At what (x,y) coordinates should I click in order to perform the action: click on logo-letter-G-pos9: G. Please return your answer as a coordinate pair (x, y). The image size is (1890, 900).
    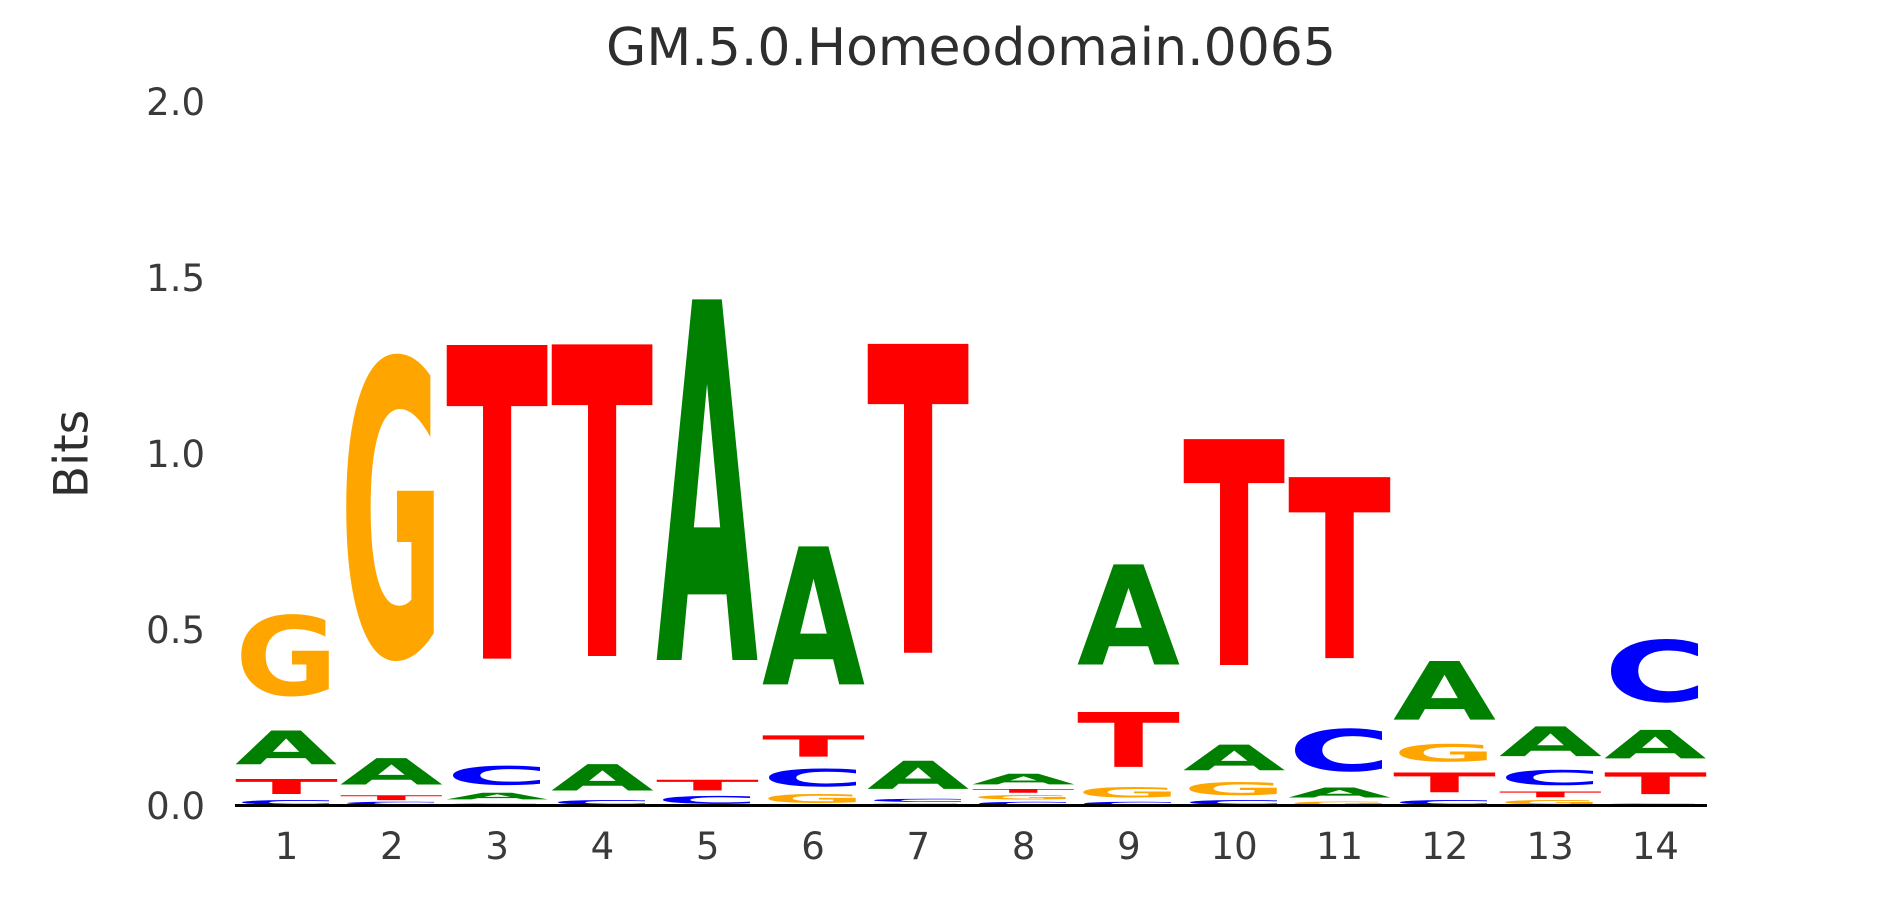
    Looking at the image, I should click on (1128, 793).